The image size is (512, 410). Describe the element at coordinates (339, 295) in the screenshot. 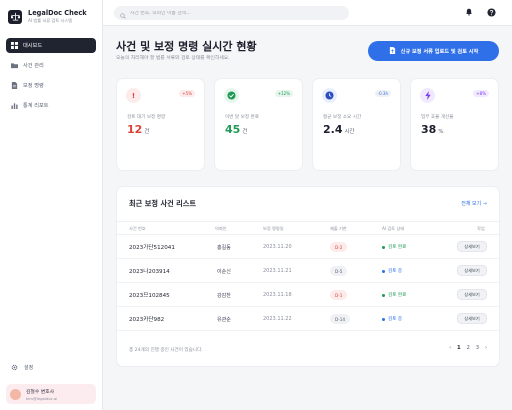

I see `deadline-badge: D-1` at that location.